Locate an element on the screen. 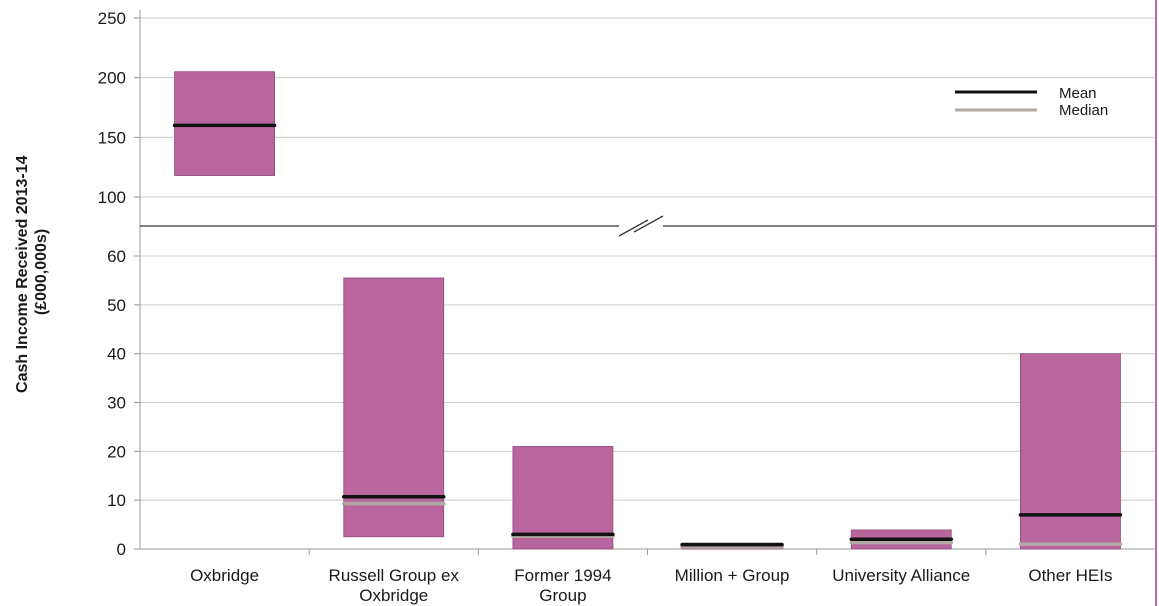 This screenshot has width=1159, height=606. axis-break-mask is located at coordinates (641, 226).